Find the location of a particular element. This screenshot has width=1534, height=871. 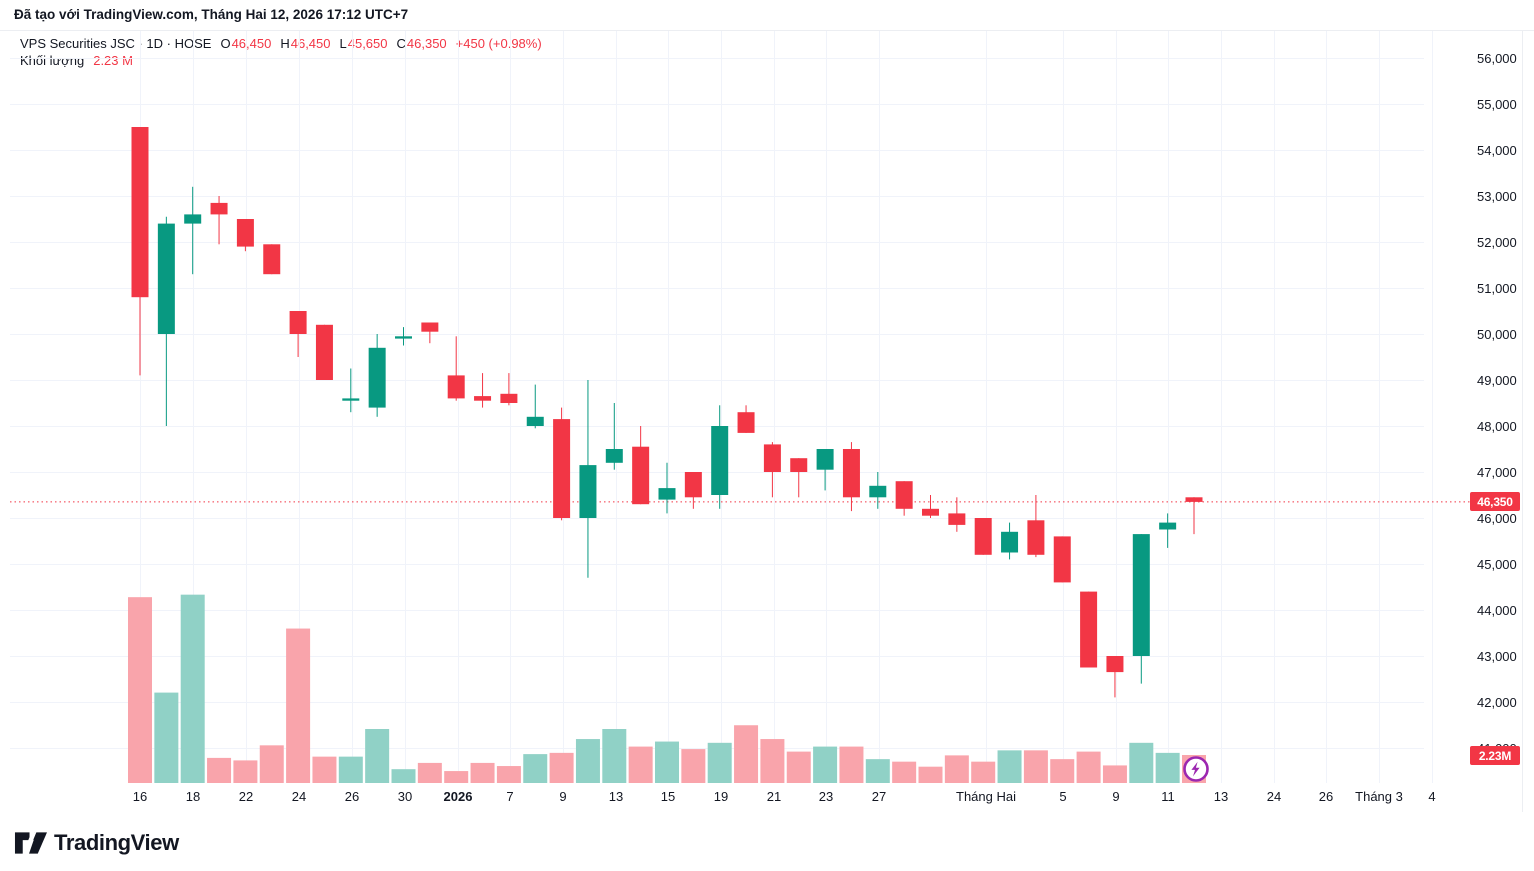

x-axis-label: Tháng Hai is located at coordinates (986, 796).